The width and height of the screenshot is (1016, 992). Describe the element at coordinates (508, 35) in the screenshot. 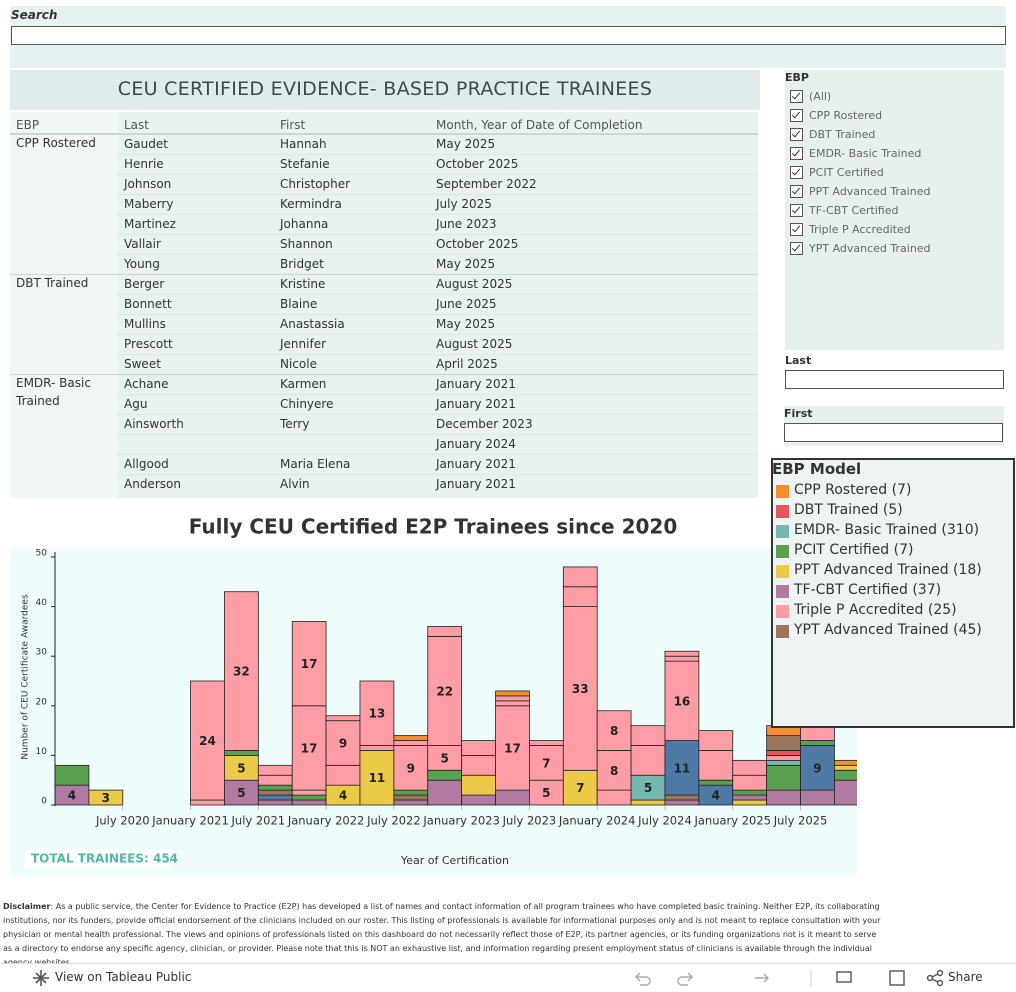

I see `search-input` at that location.